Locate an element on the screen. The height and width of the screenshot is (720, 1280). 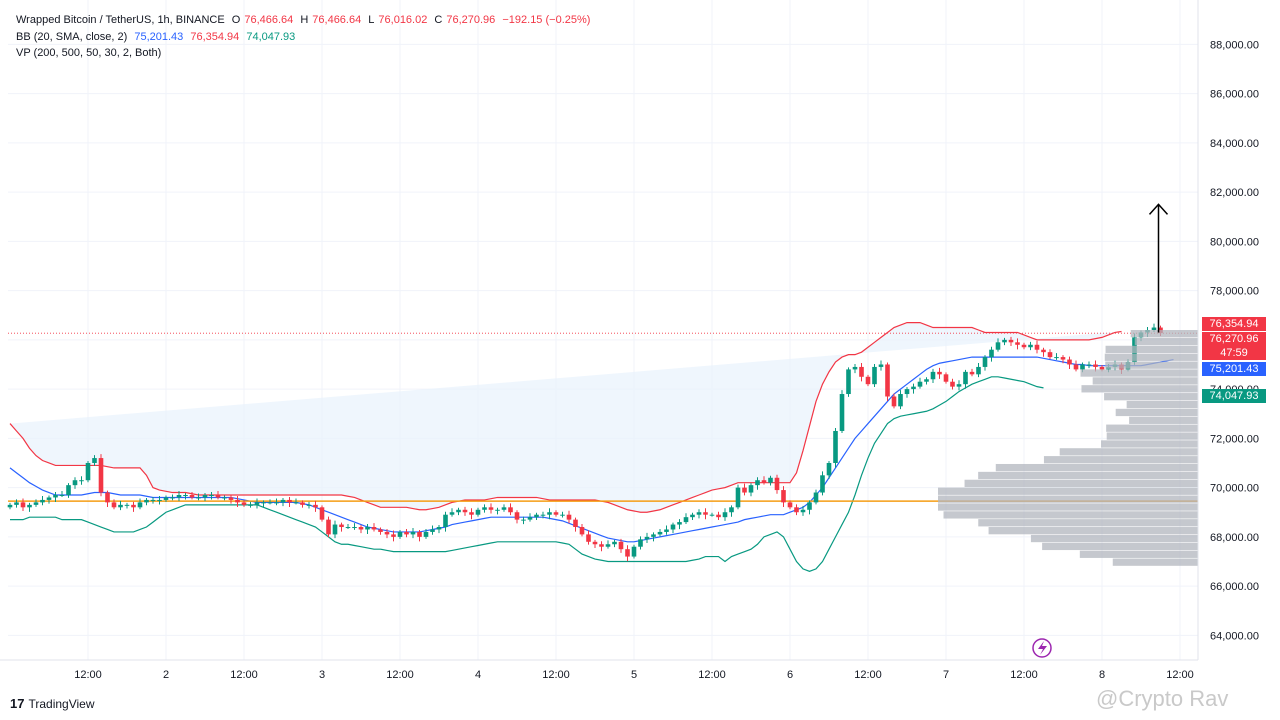
symbol-title: Wrapped Bitcoin / TetherUS, 1h, BINANCE is located at coordinates (120, 20).